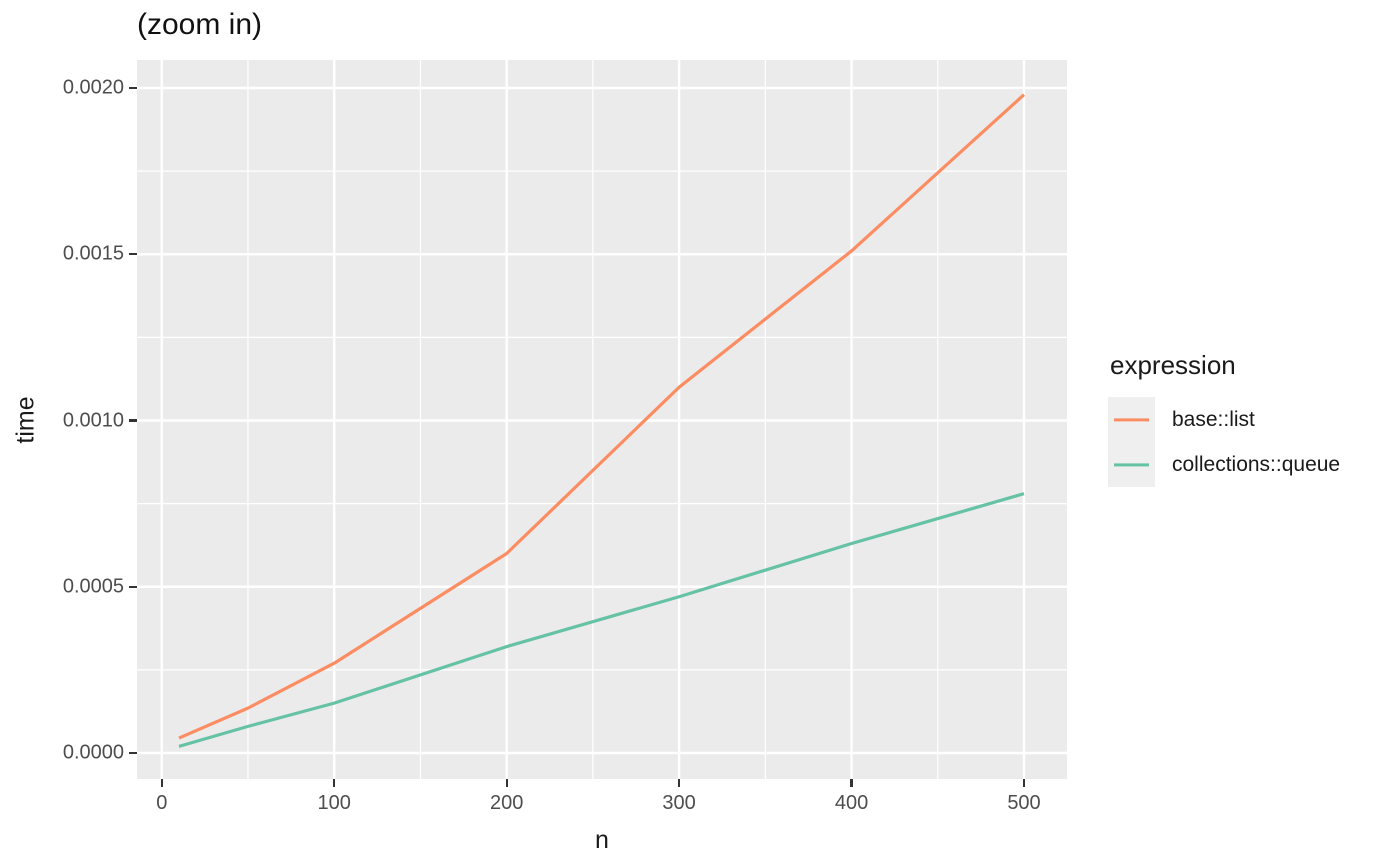 This screenshot has width=1400, height=865. I want to click on x-tick-label: 300, so click(679, 803).